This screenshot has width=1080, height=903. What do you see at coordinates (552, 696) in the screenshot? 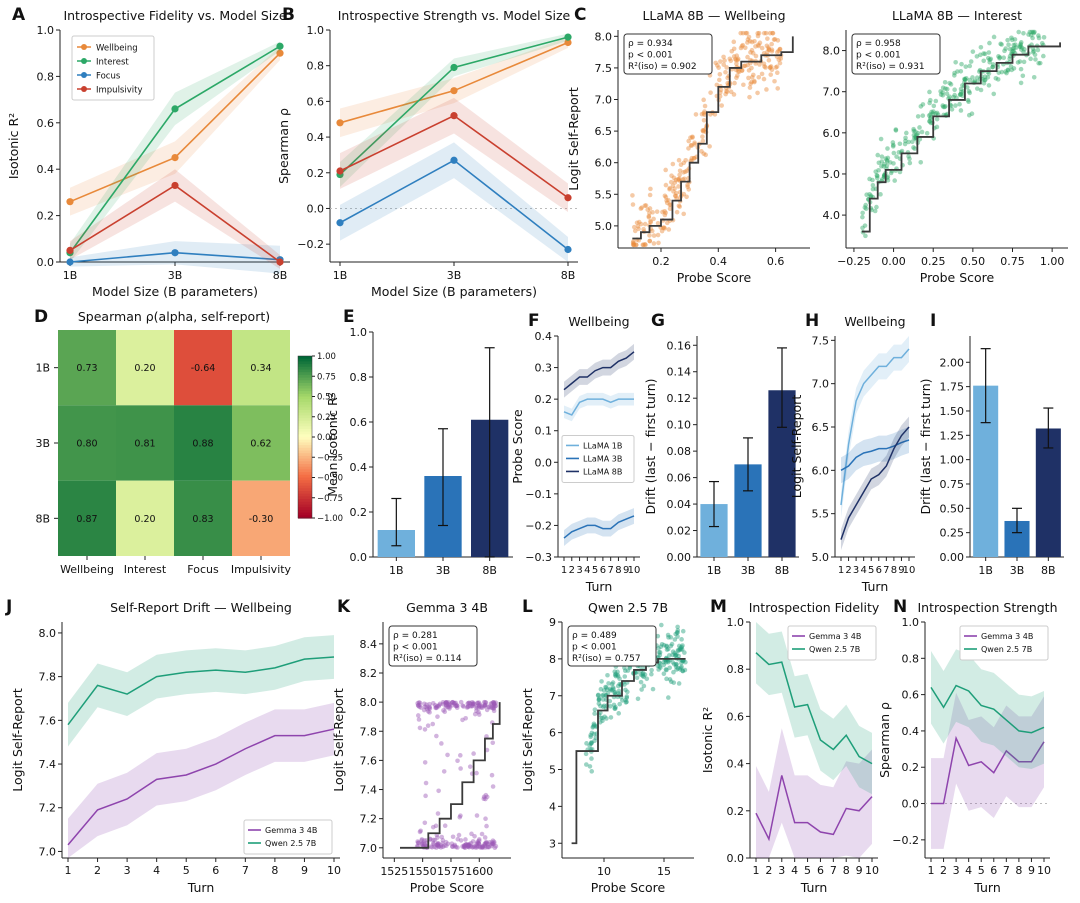
I see `y-tick-label: 7` at bounding box center [552, 696].